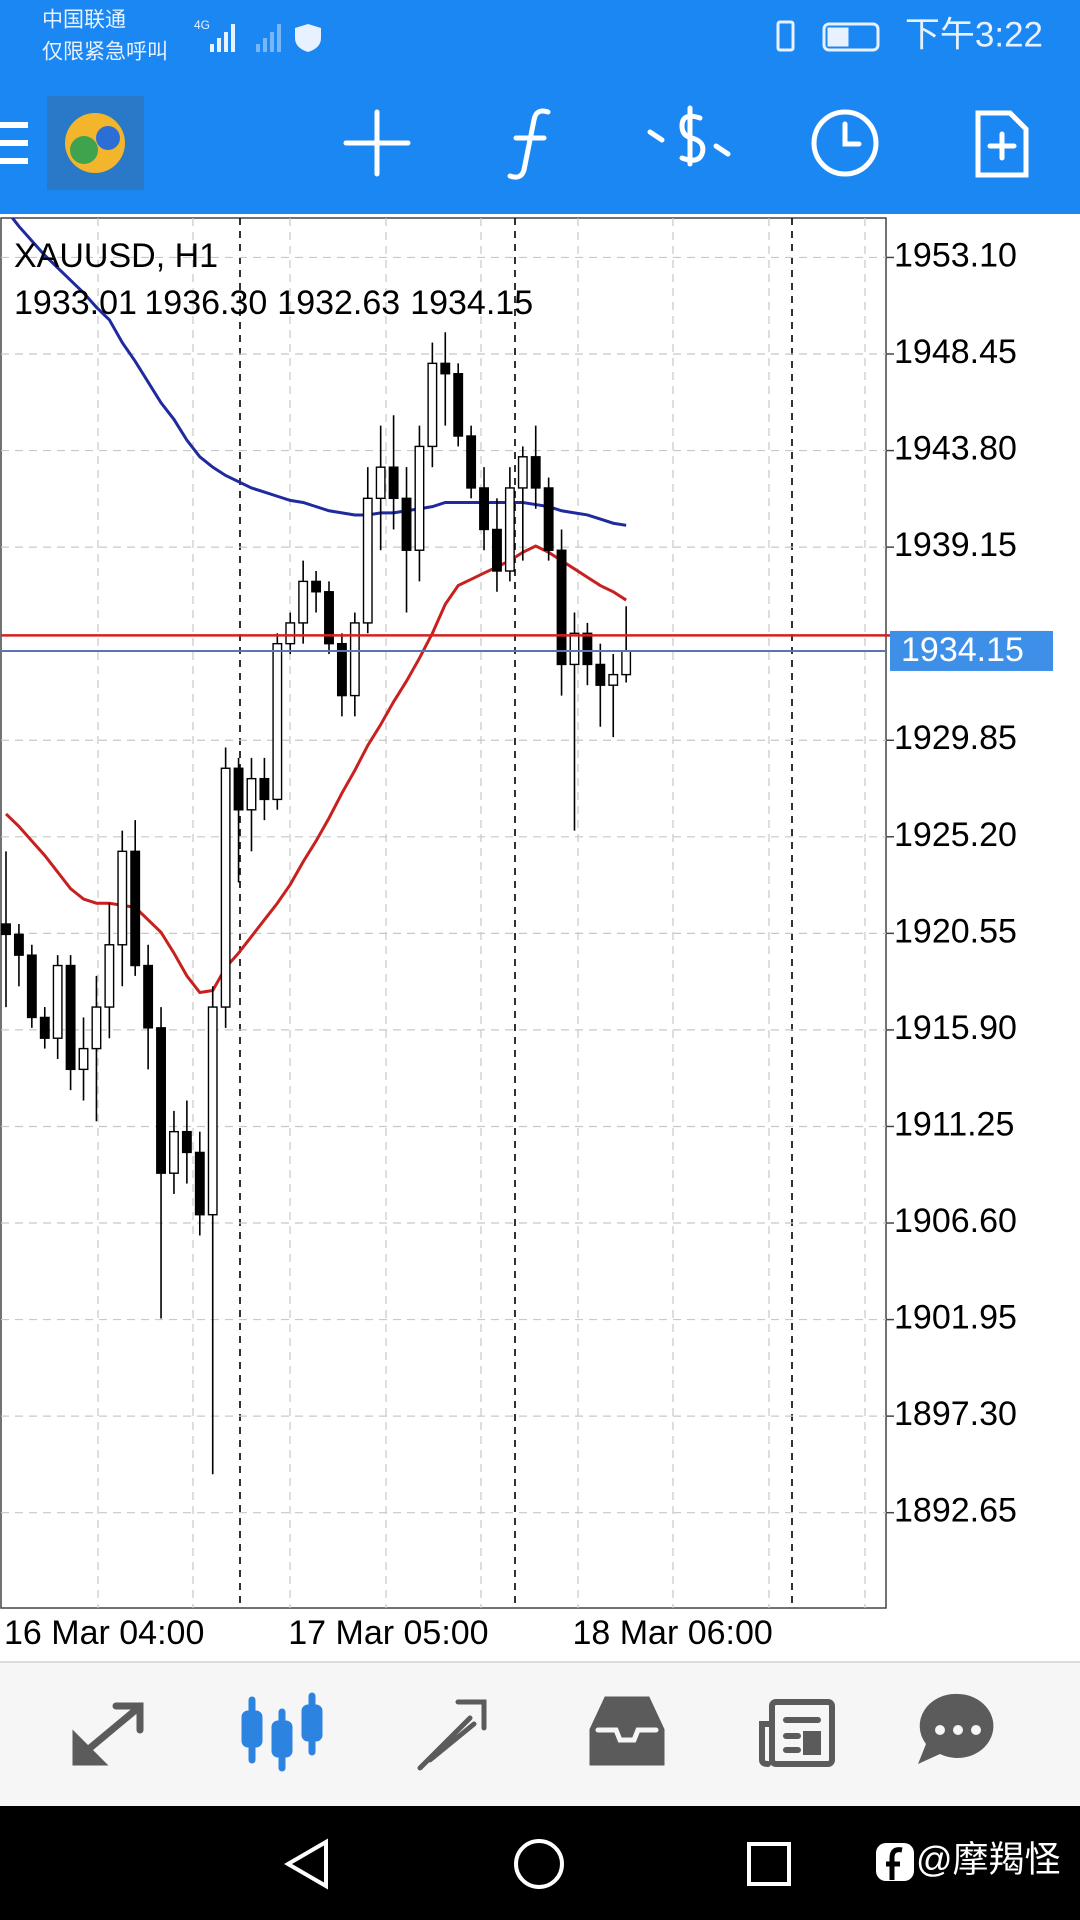 The image size is (1080, 1920). Describe the element at coordinates (14, 143) in the screenshot. I see `menu-button` at that location.